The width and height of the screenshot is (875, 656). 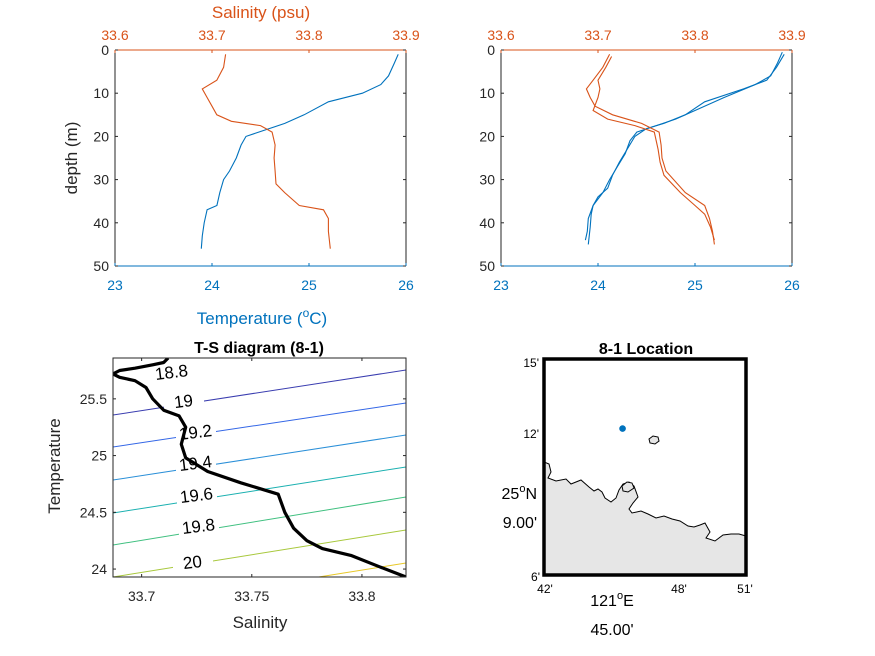 I want to click on x-axis-label-temperature: Temperature (oC), so click(x=262, y=317).